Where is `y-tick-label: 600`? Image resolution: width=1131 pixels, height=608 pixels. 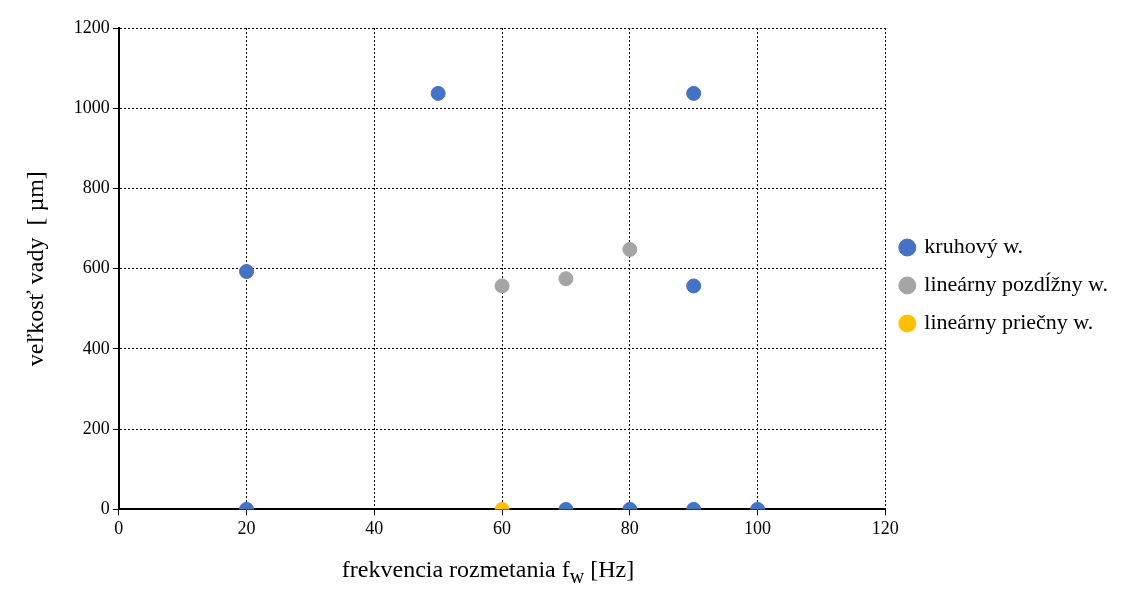 y-tick-label: 600 is located at coordinates (96, 267).